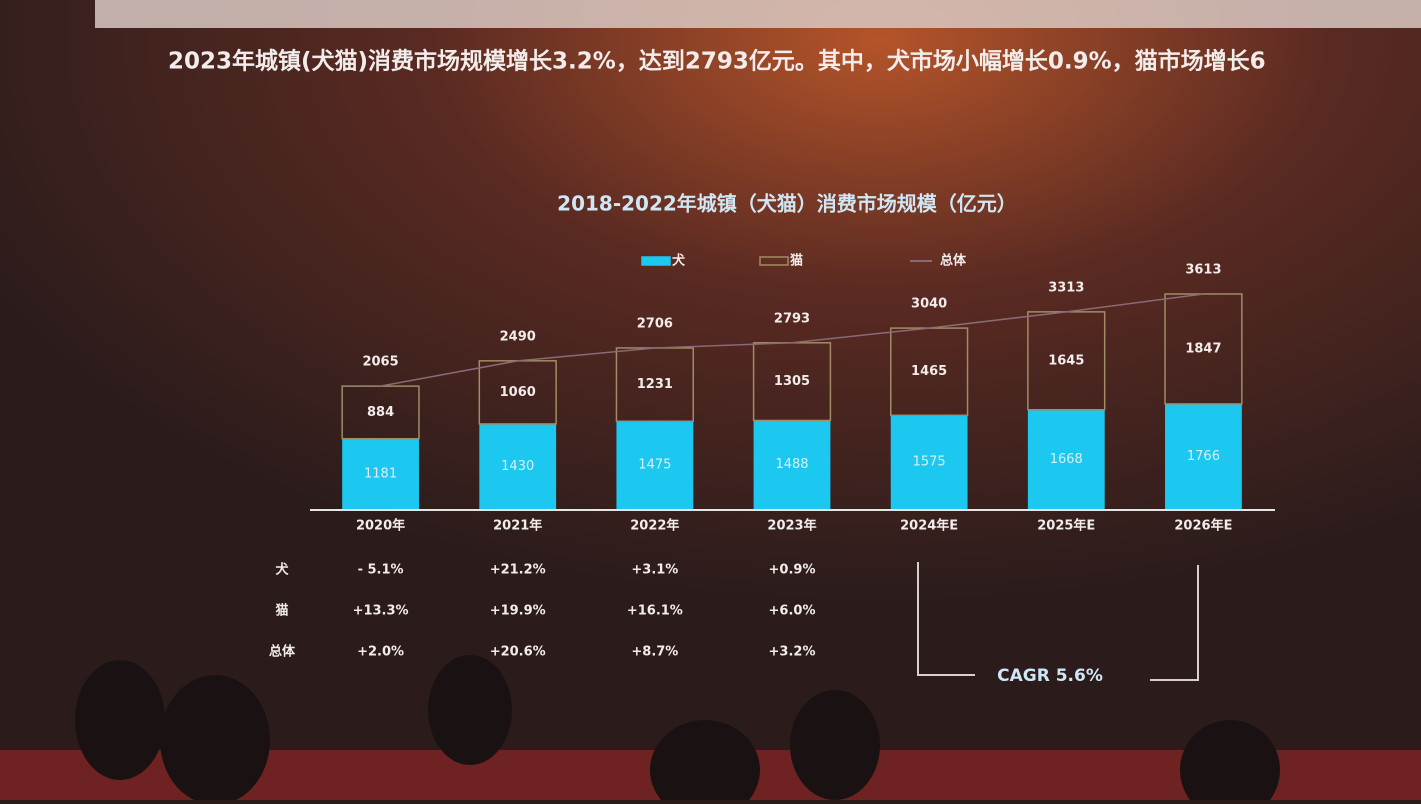 This screenshot has width=1421, height=804. I want to click on data-label: 1475, so click(654, 465).